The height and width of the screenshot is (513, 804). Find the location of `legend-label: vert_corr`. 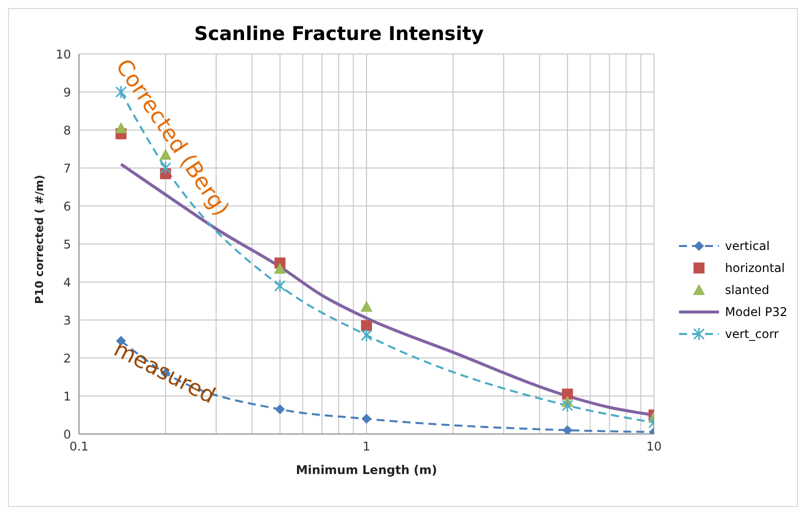

legend-label: vert_corr is located at coordinates (752, 334).